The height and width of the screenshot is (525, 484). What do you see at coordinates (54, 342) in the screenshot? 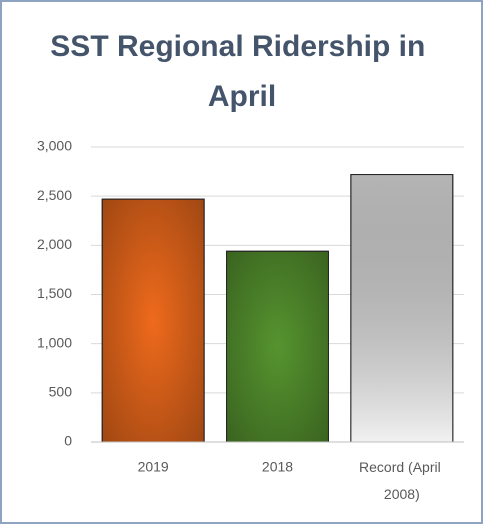
I see `y-tick-label: 1,000` at bounding box center [54, 342].